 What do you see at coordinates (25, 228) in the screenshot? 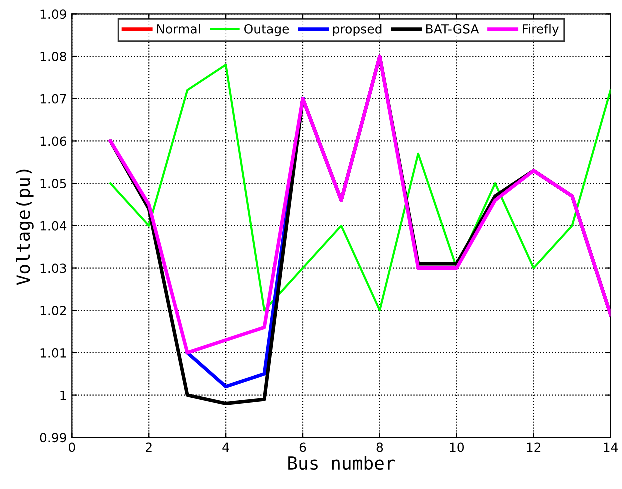
I see `y-axis-title: Voltage(pu)` at bounding box center [25, 228].